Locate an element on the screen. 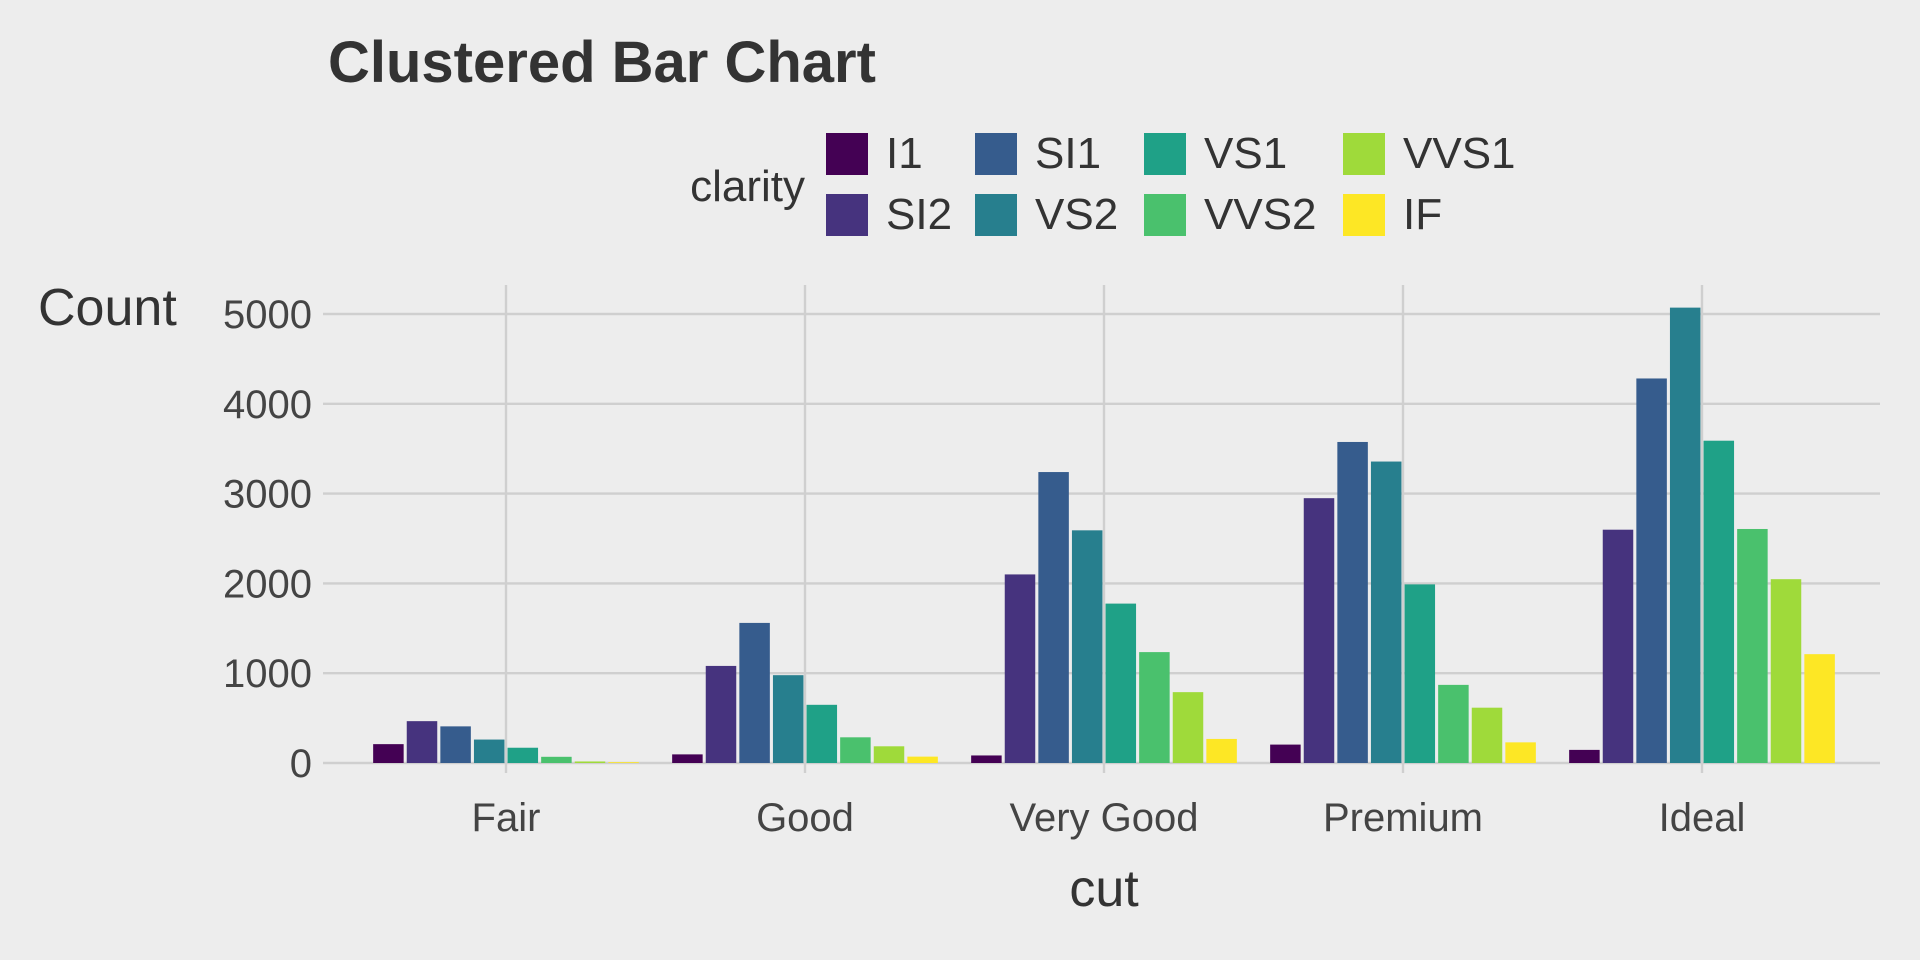 The width and height of the screenshot is (1920, 960). bar-fair-vvs2 is located at coordinates (556, 759).